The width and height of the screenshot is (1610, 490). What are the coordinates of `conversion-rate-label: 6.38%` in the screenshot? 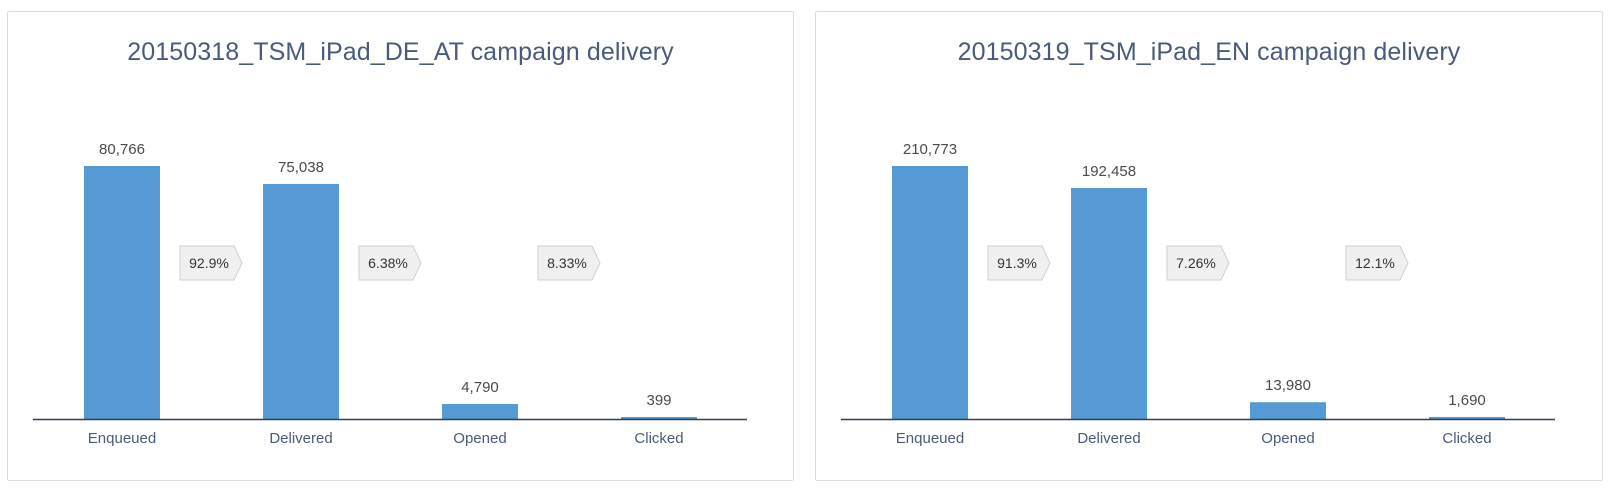 It's located at (388, 263).